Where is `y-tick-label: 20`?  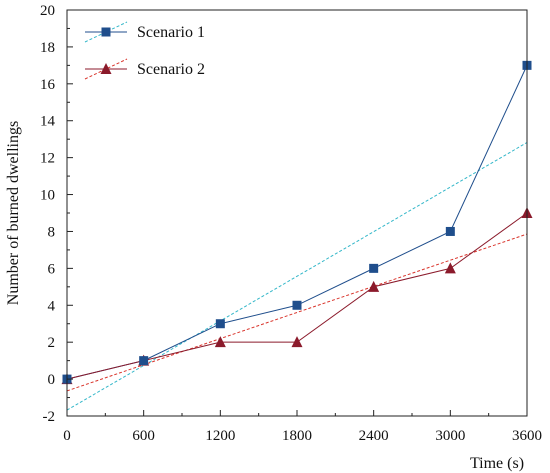
y-tick-label: 20 is located at coordinates (47, 11).